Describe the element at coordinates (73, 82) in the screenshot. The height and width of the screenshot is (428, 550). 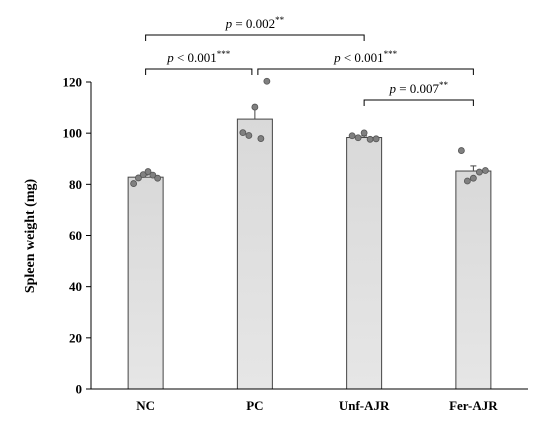
I see `y-tick-label: 120` at that location.